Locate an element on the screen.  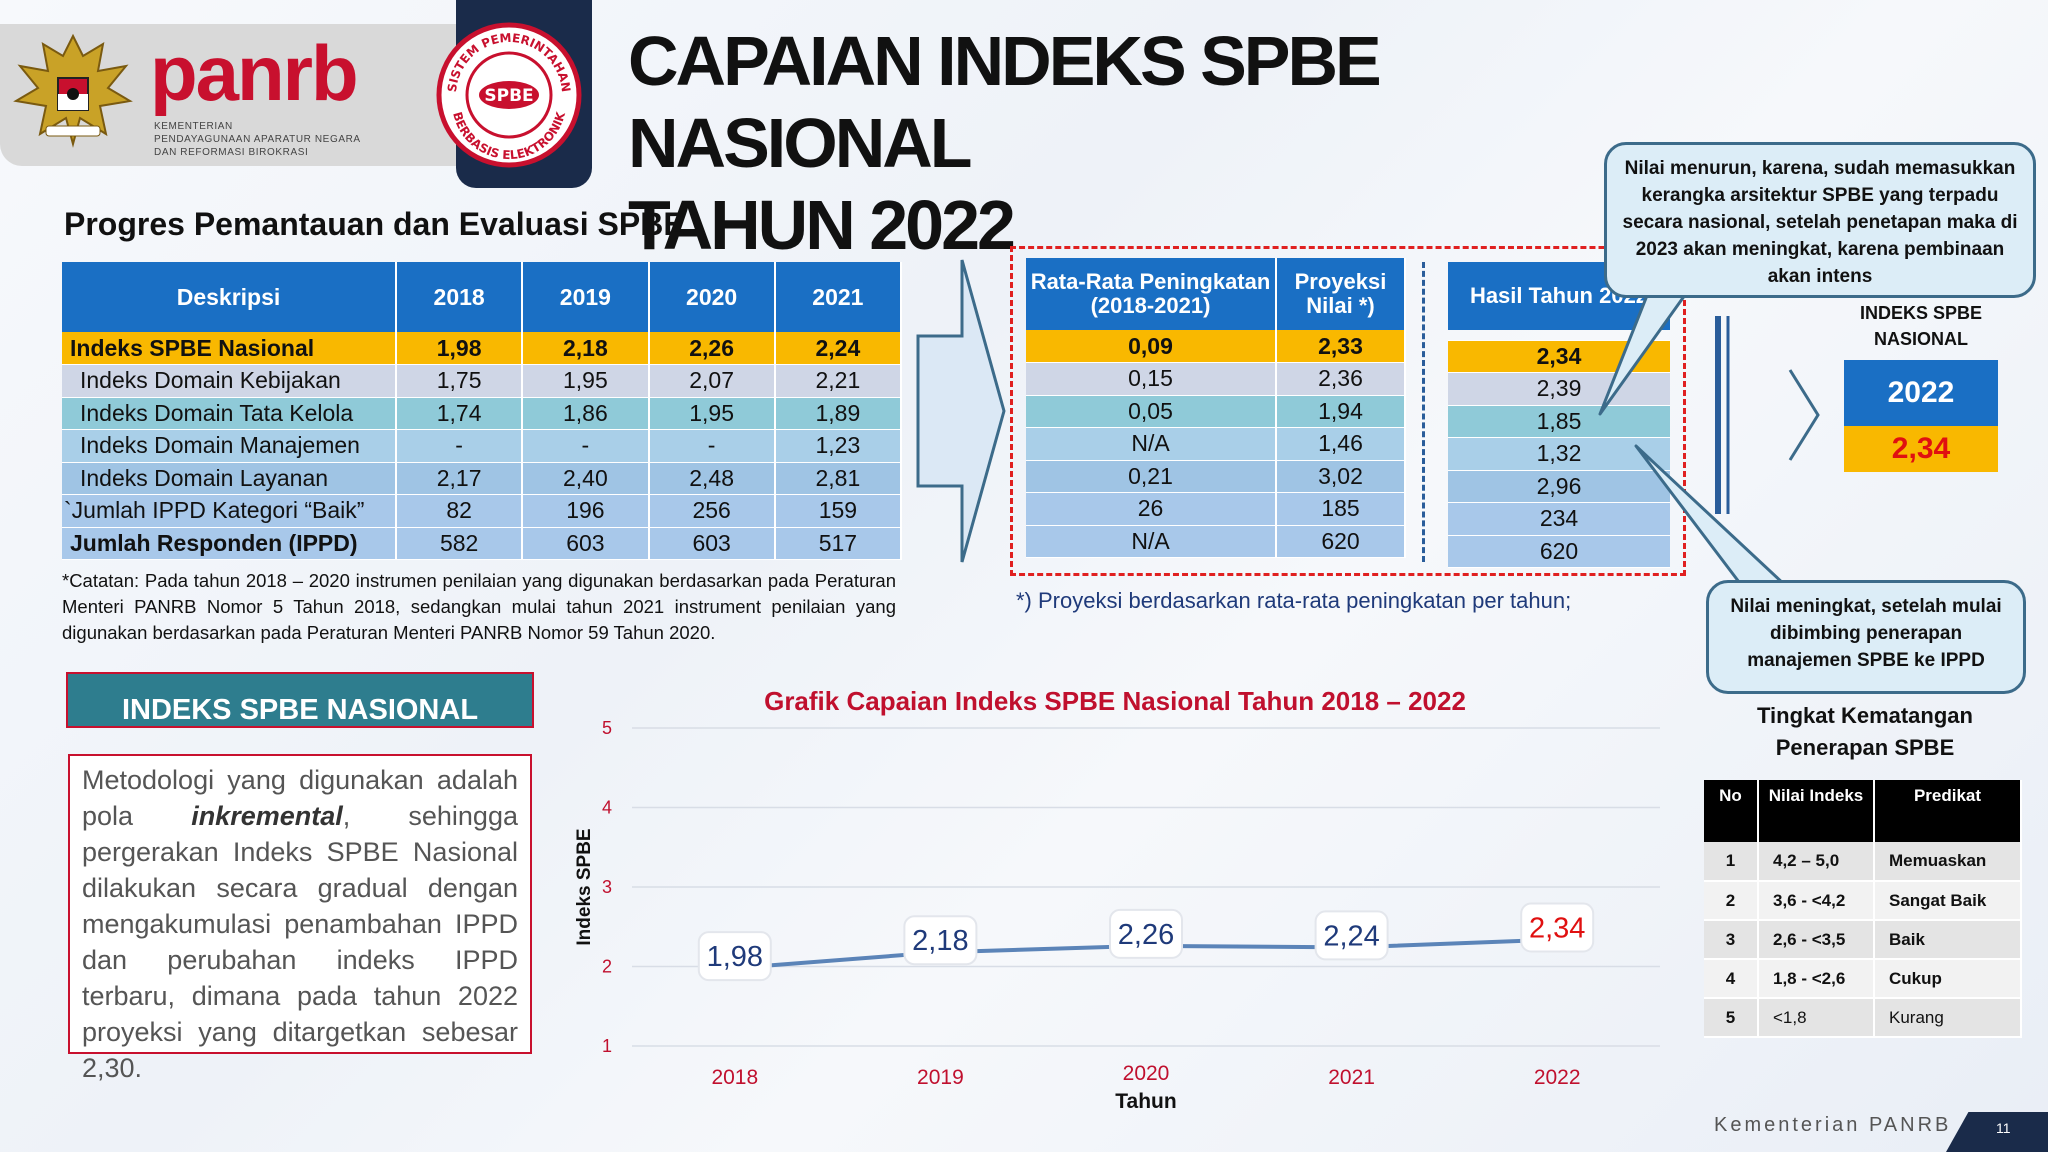
footer-org: Kementerian PANRB is located at coordinates (1833, 1125).